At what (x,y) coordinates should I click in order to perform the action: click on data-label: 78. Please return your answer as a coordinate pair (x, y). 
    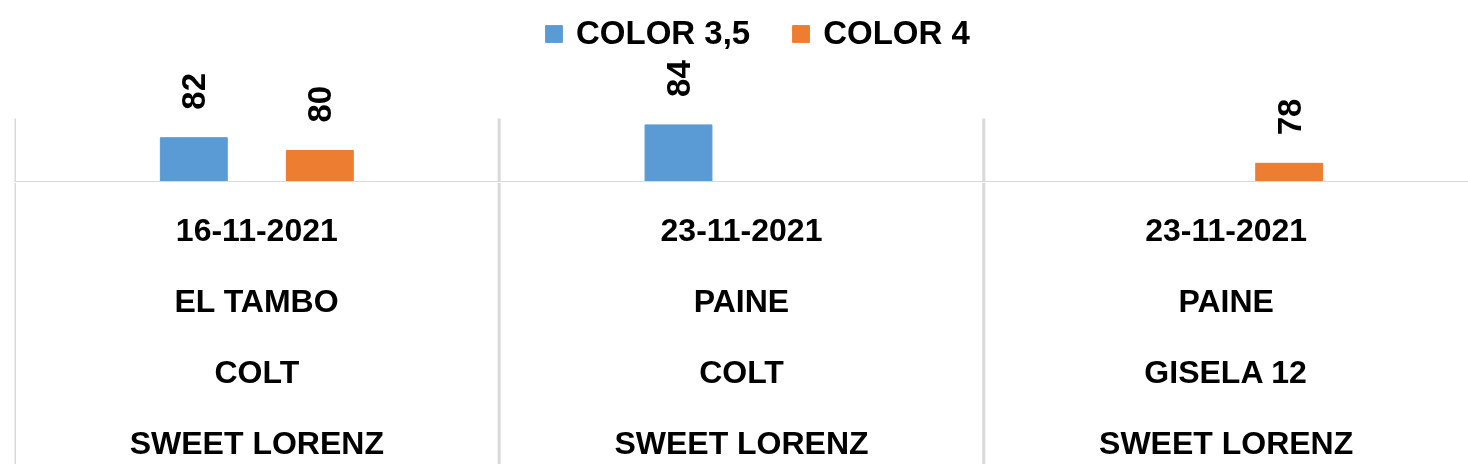
    Looking at the image, I should click on (1289, 117).